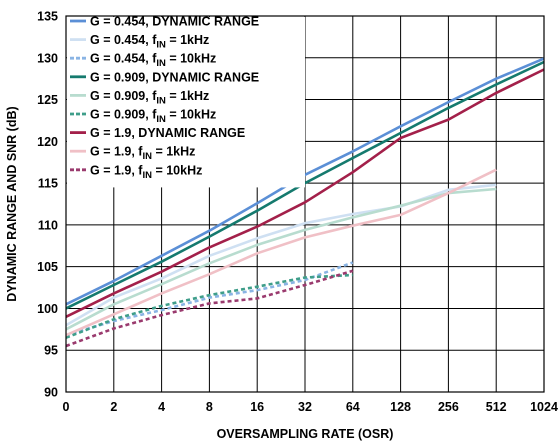 Image resolution: width=559 pixels, height=444 pixels. I want to click on x-tick-label: 4, so click(161, 407).